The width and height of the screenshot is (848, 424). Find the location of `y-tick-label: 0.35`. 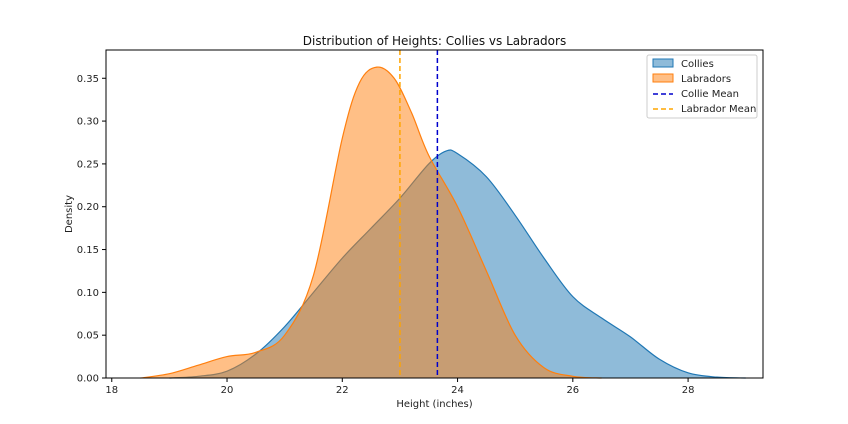

y-tick-label: 0.35 is located at coordinates (88, 79).